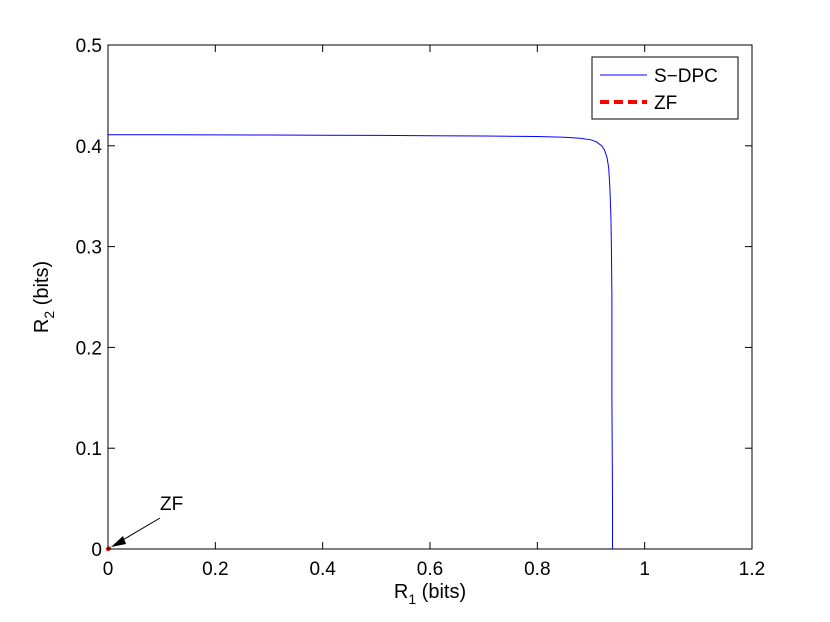 This screenshot has height=622, width=830. What do you see at coordinates (537, 569) in the screenshot?
I see `x-tick-label: 0.8` at bounding box center [537, 569].